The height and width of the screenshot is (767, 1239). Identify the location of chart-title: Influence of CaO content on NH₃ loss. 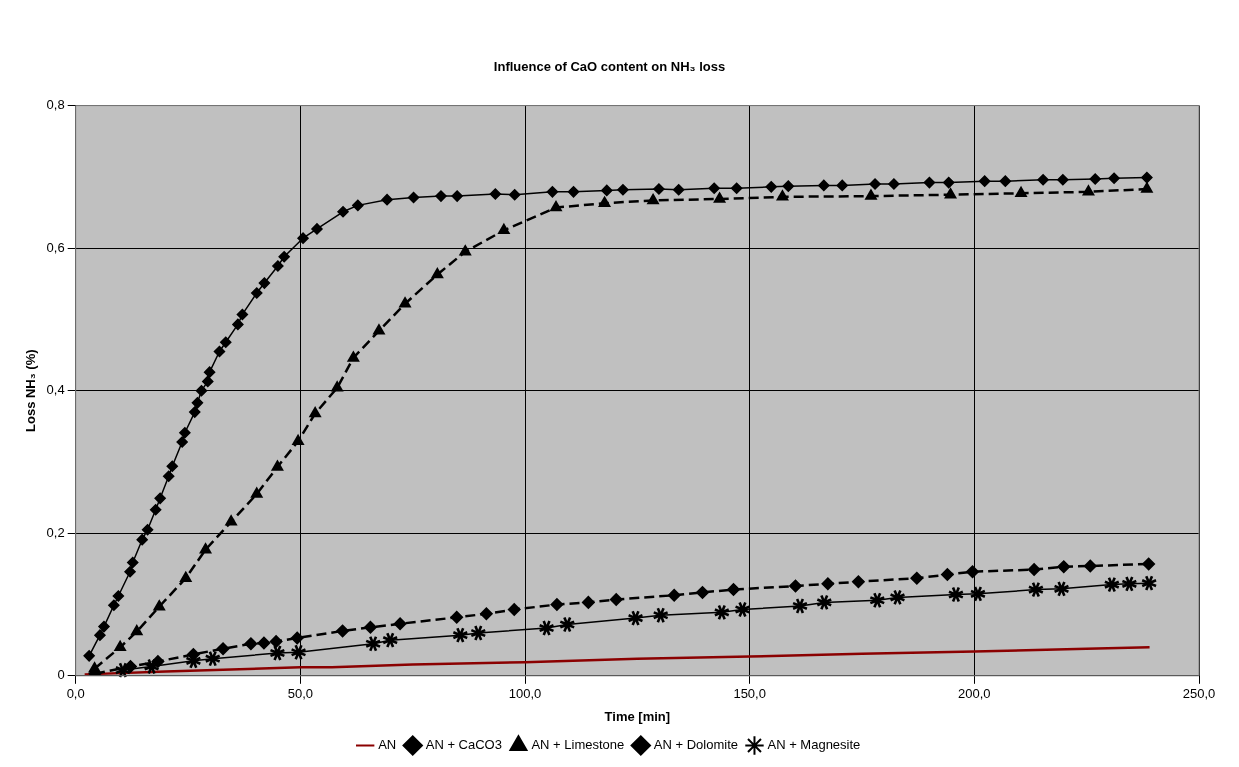
(609, 67).